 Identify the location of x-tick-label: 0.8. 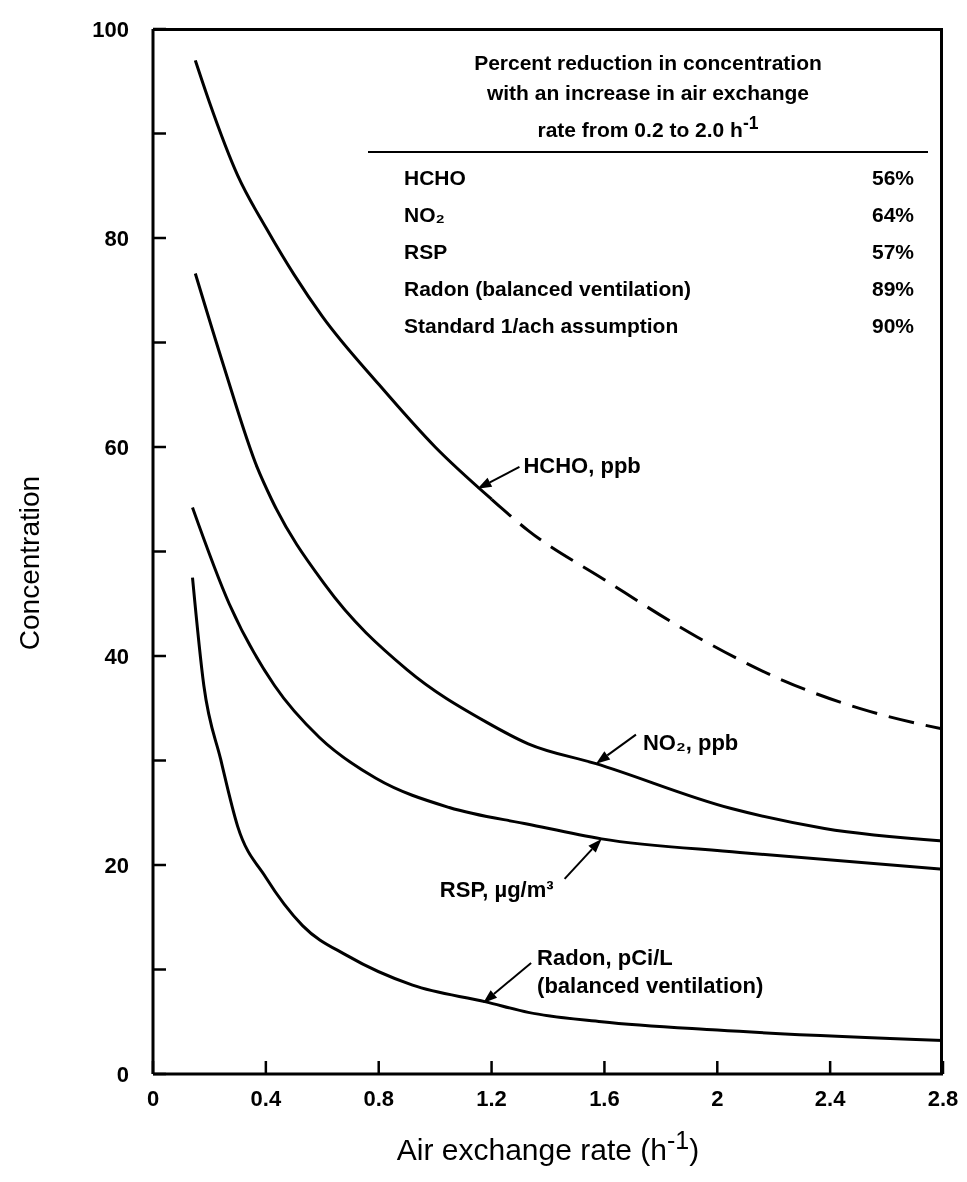
(379, 1098).